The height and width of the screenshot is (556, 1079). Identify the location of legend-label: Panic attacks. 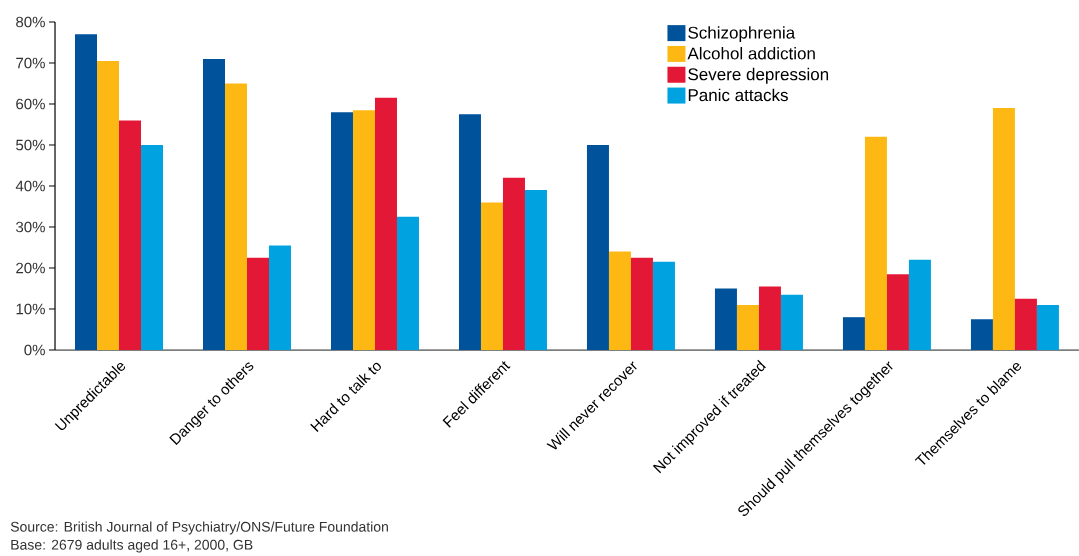
(738, 95).